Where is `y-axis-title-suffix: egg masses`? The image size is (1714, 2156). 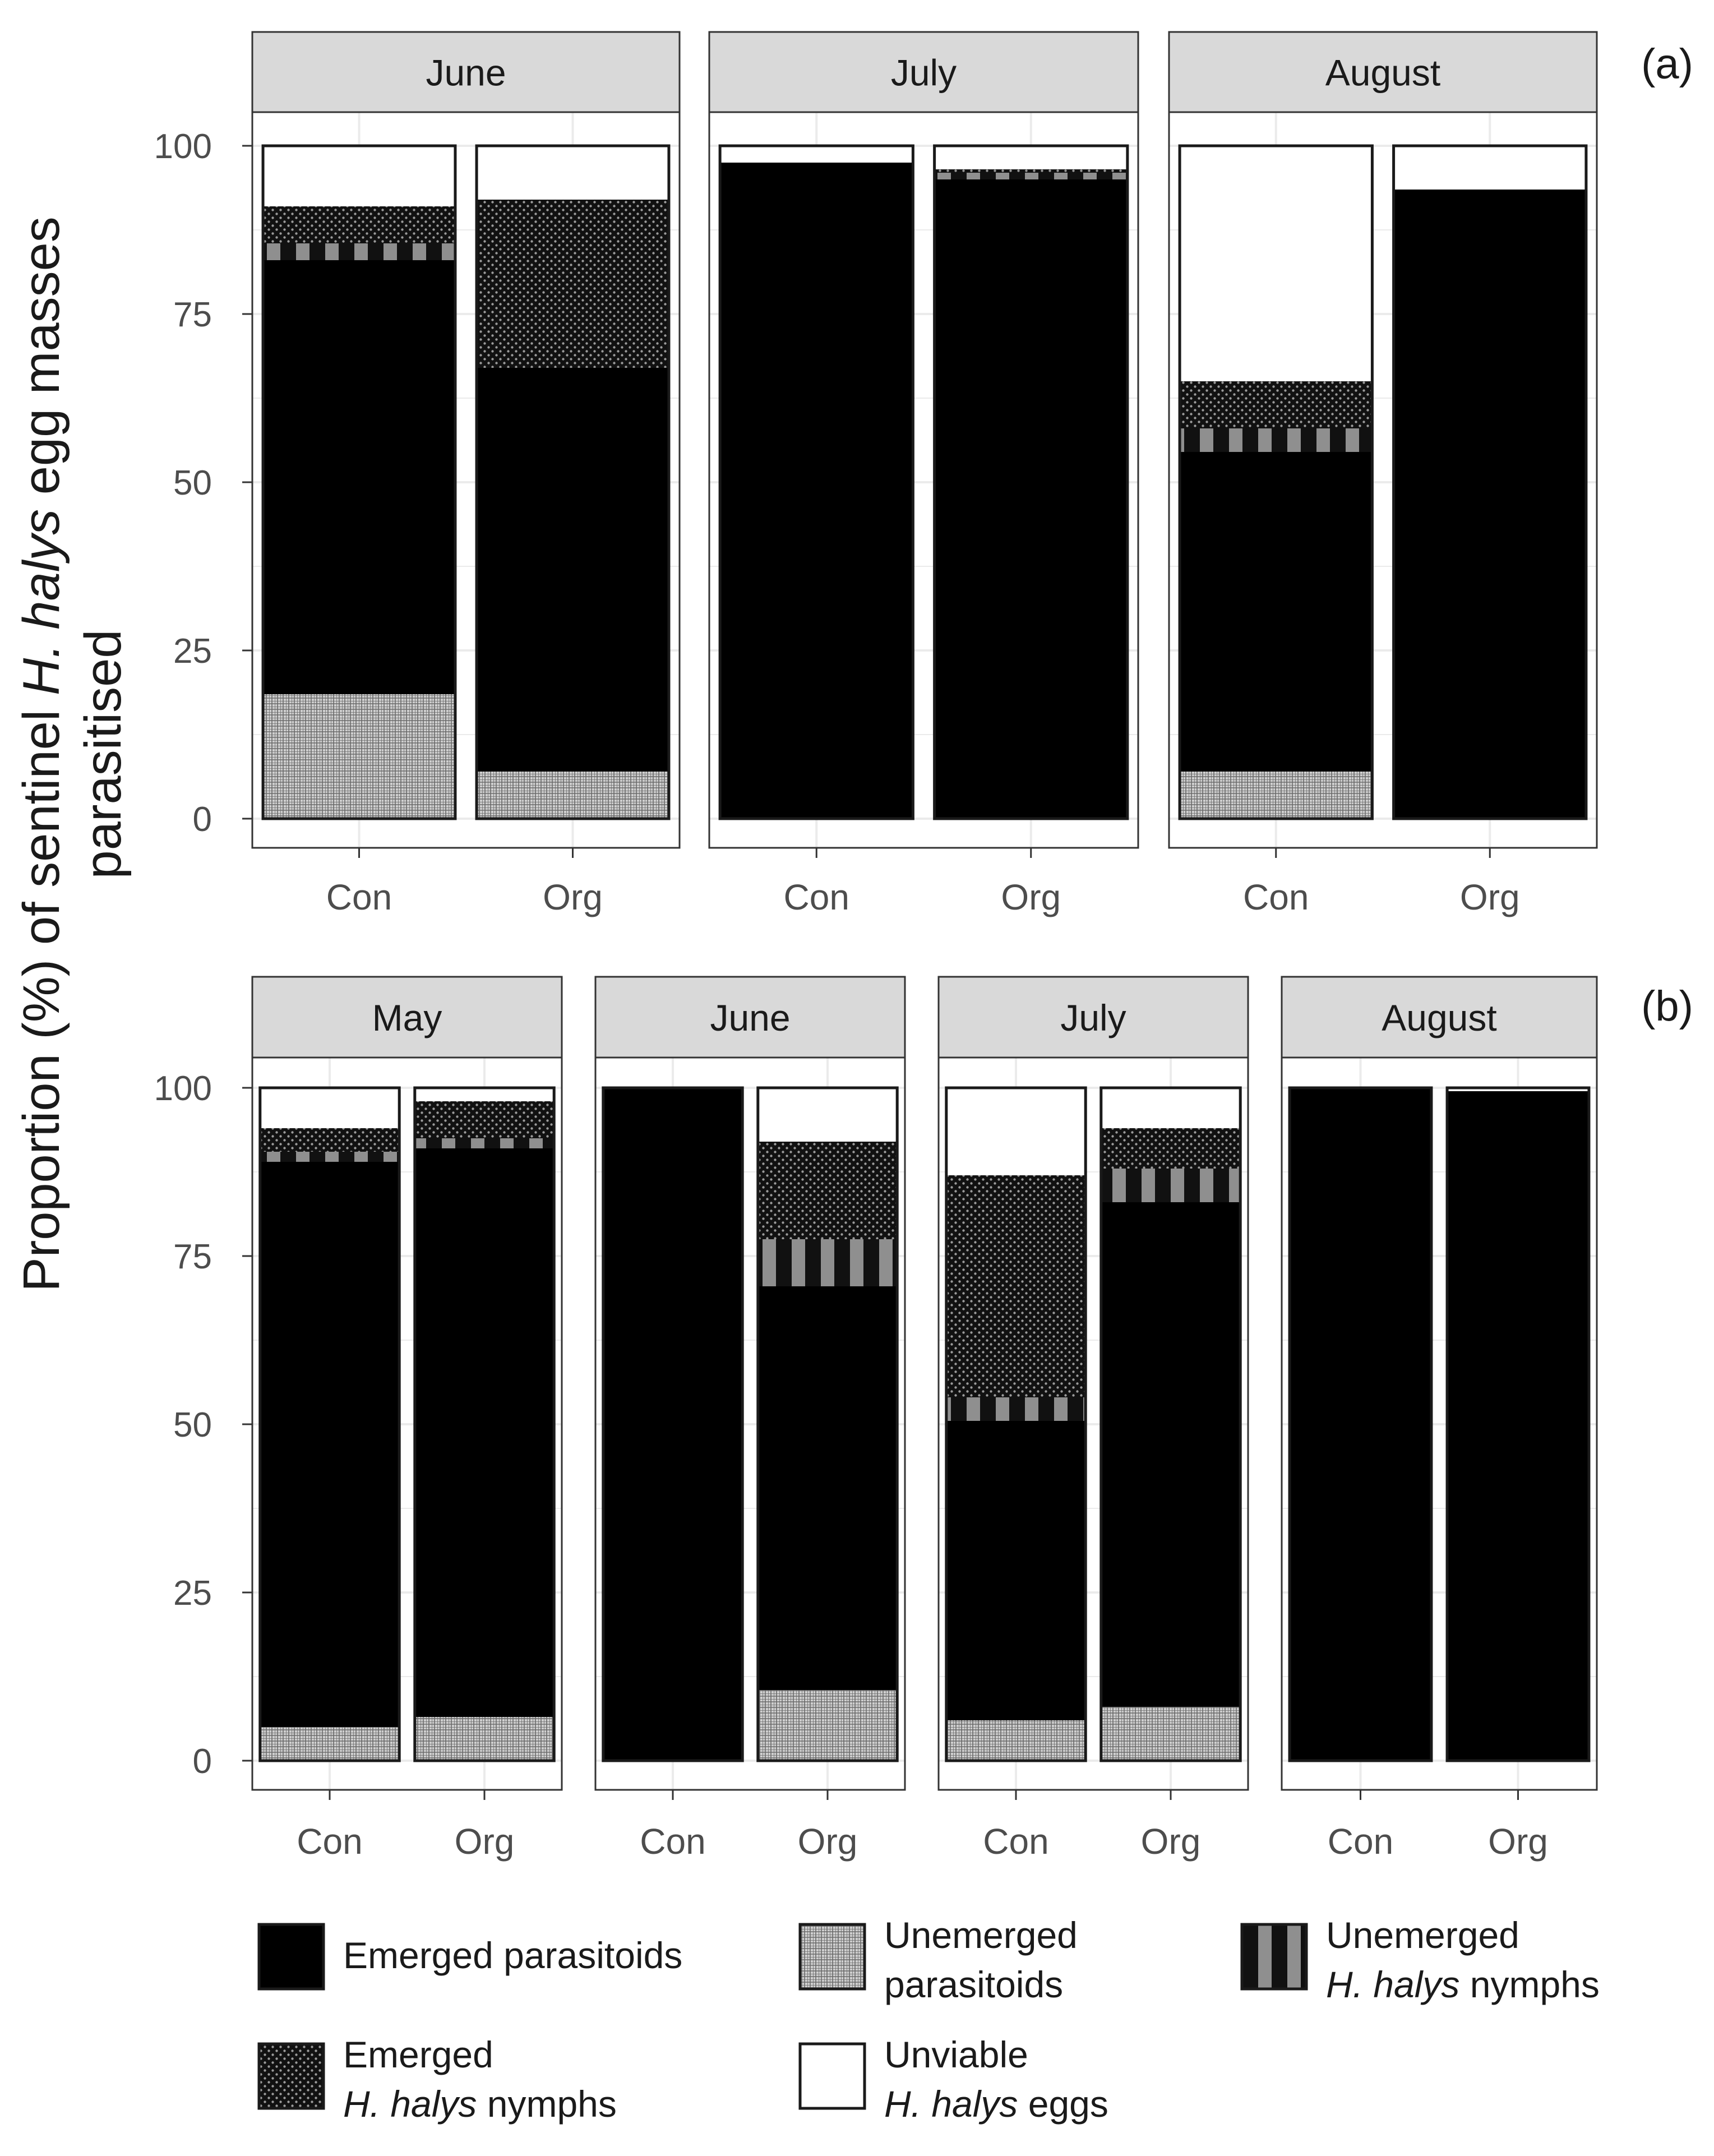 y-axis-title-suffix: egg masses is located at coordinates (42, 362).